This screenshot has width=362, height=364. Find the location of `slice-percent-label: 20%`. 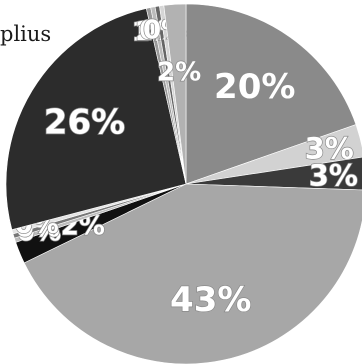

slice-percent-label: 20% is located at coordinates (254, 87).